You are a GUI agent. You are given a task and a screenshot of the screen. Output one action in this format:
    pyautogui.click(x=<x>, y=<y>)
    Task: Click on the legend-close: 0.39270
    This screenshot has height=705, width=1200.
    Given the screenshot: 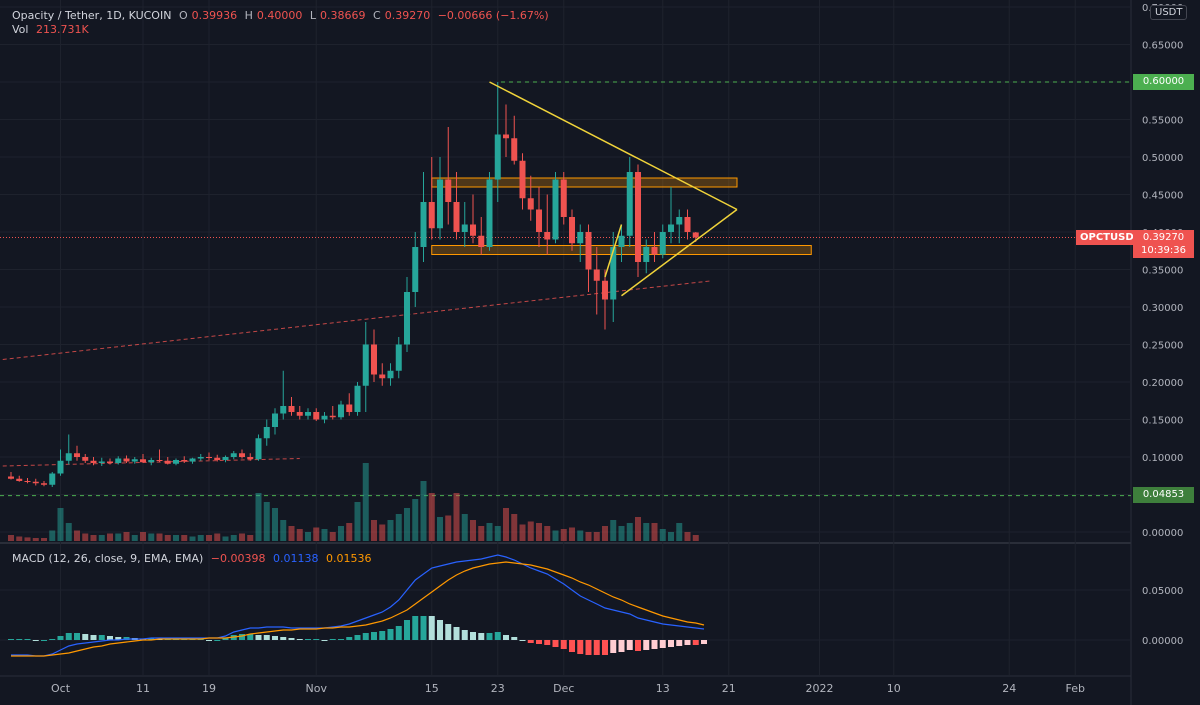 What is the action you would take?
    pyautogui.click(x=407, y=15)
    